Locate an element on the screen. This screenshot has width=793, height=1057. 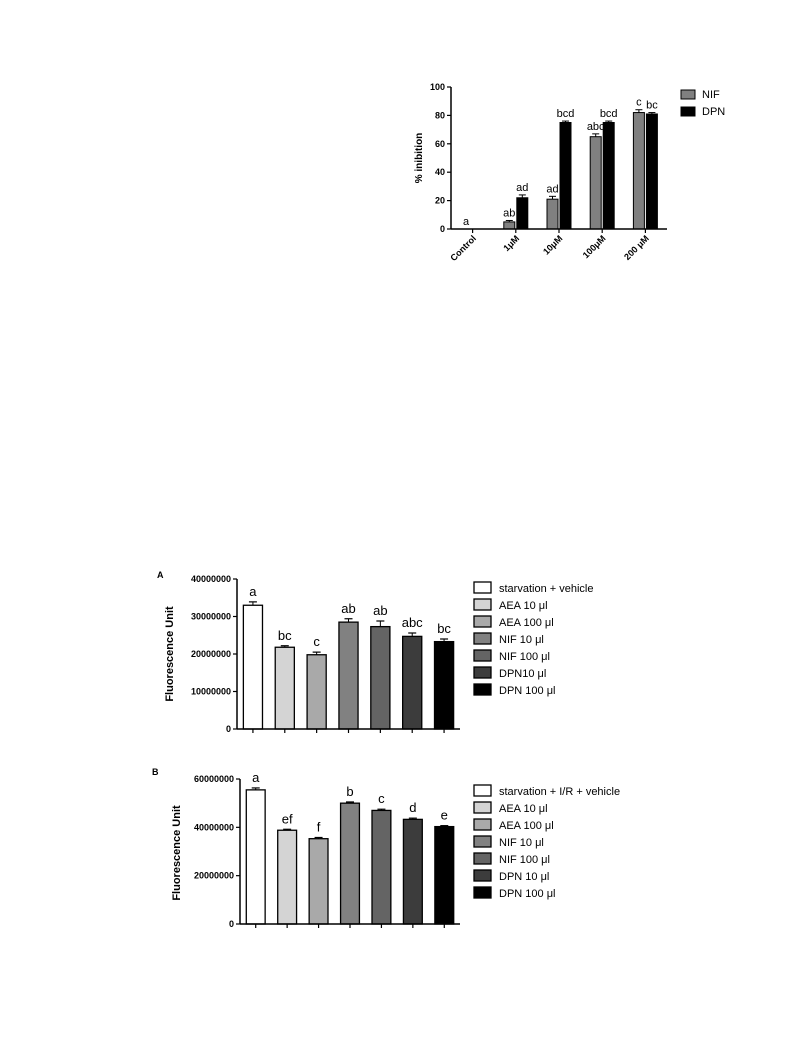
panel-a-y-axis-title: Fluorescence Unit is located at coordinates (170, 654).